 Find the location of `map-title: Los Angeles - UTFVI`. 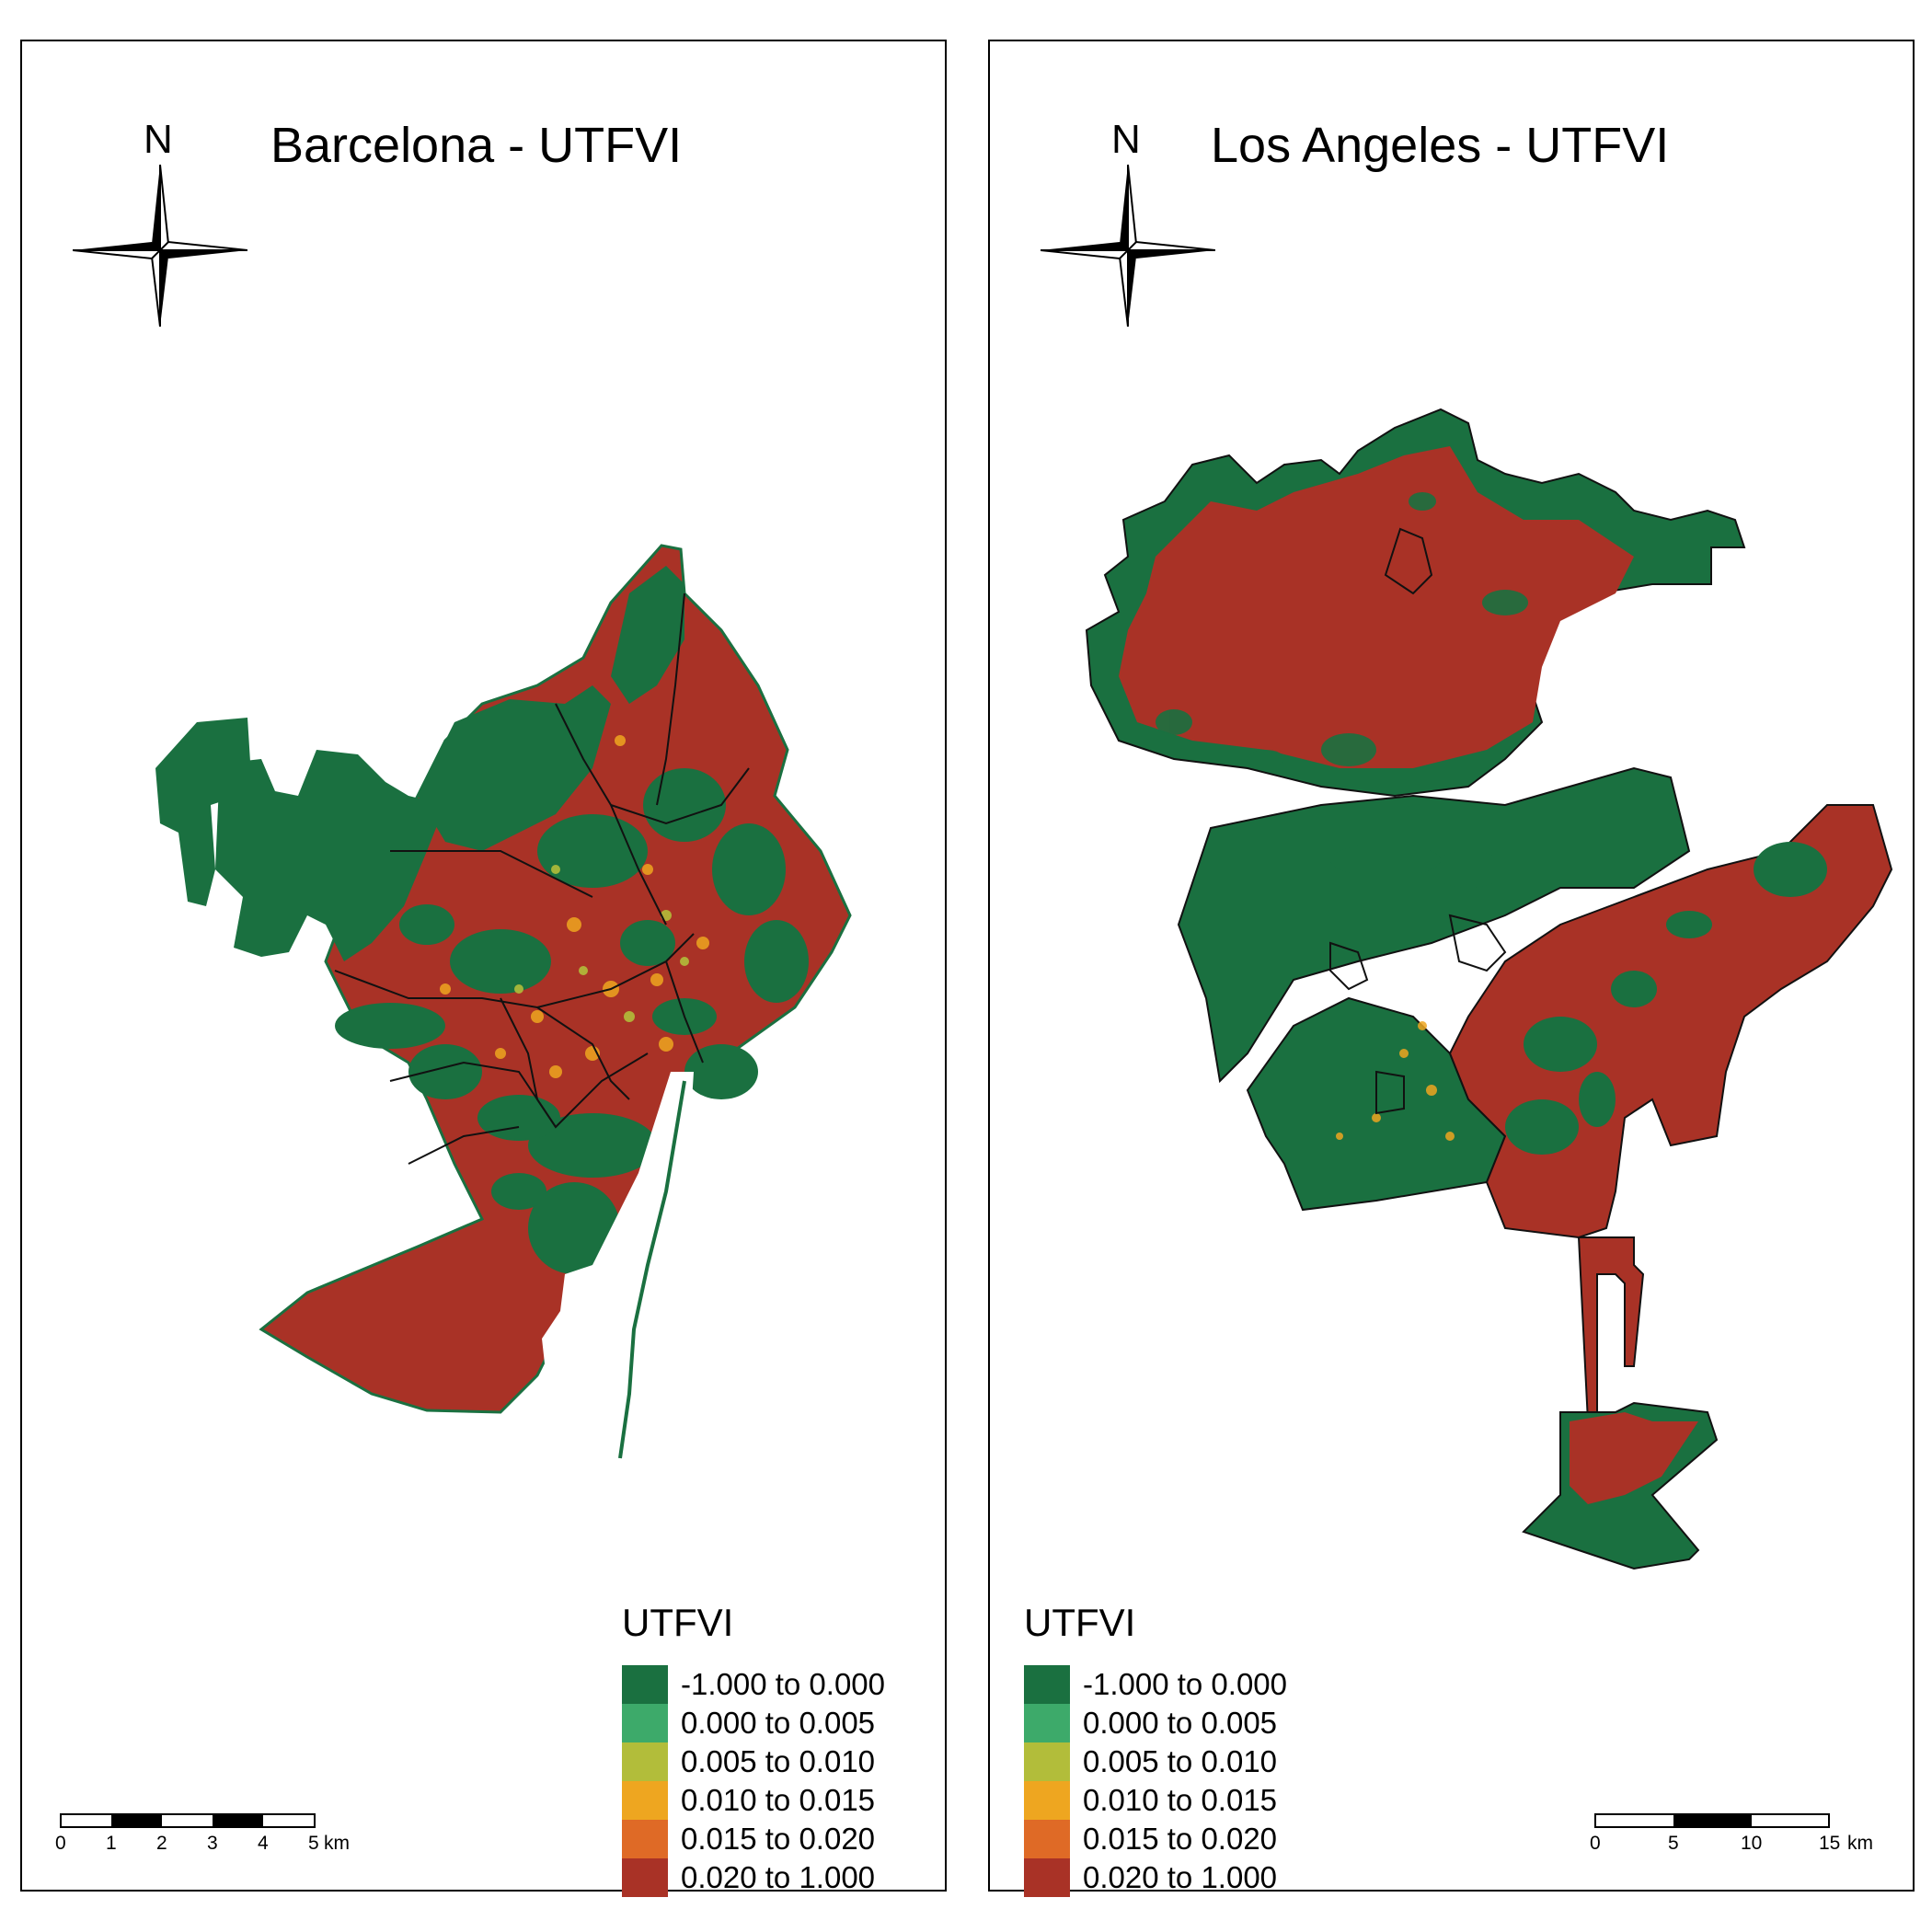

map-title: Los Angeles - UTFVI is located at coordinates (1440, 145).